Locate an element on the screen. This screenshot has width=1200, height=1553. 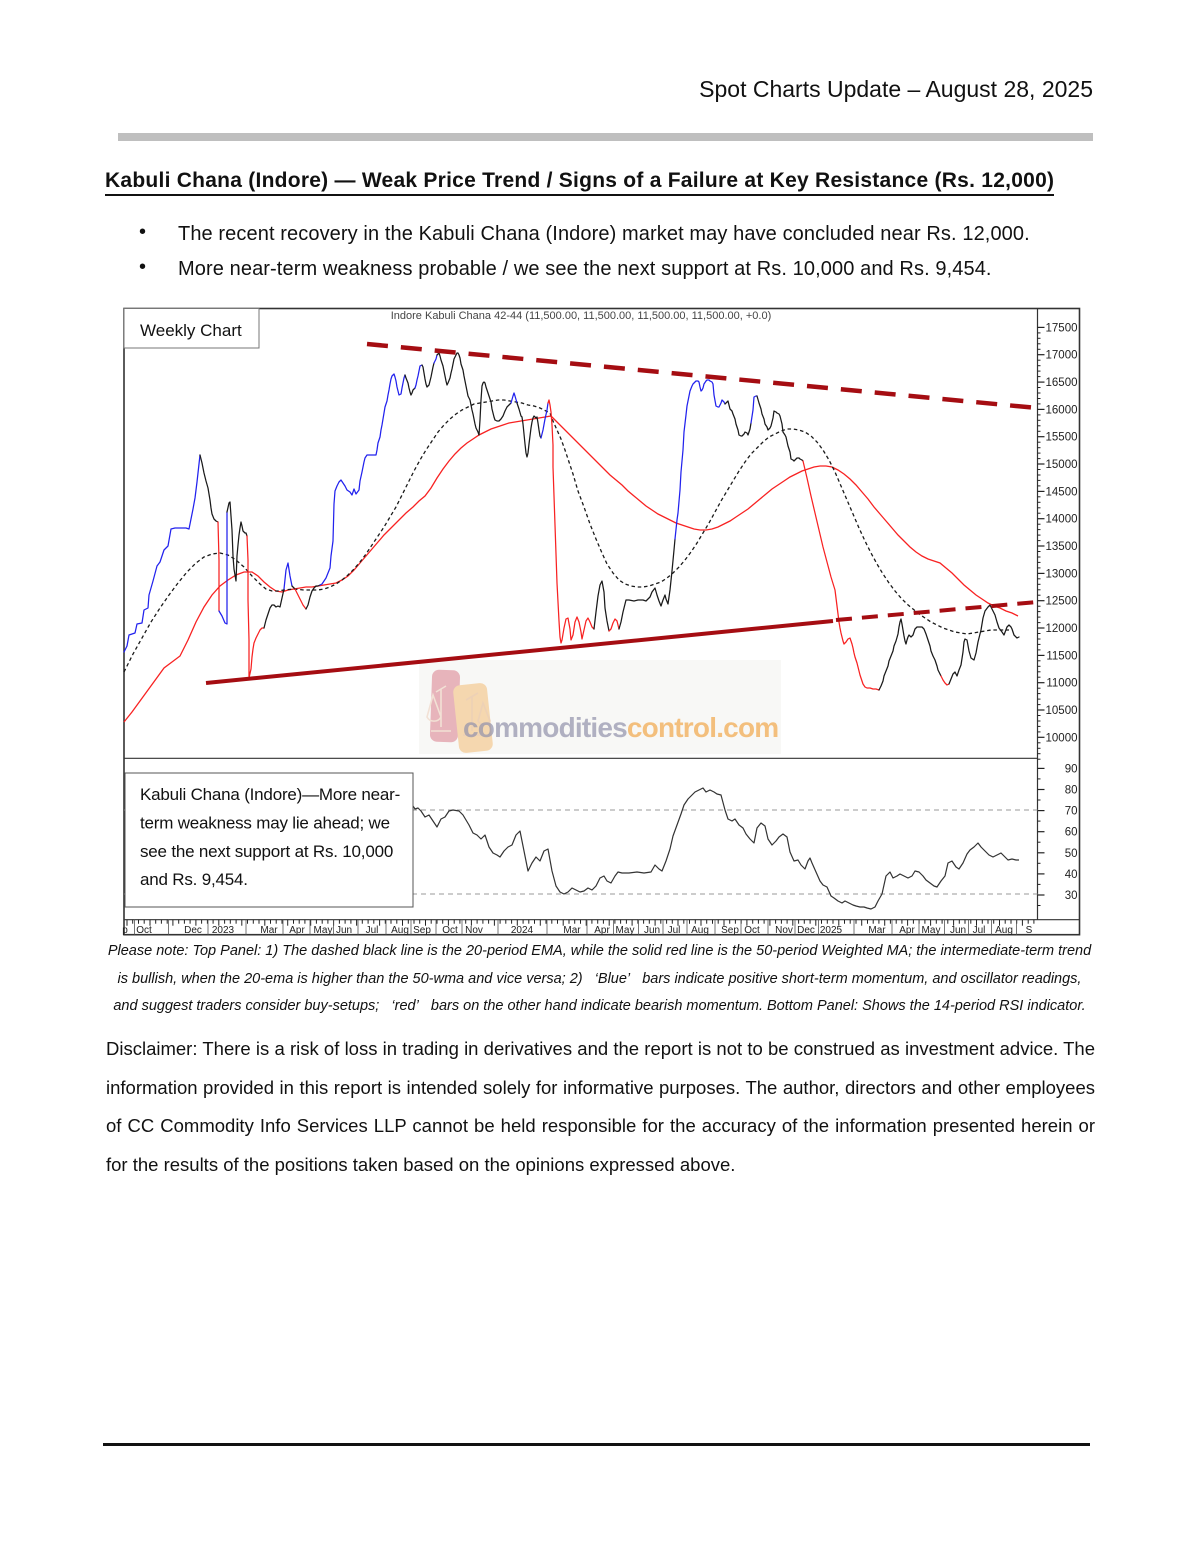
svg-text: 10500 is located at coordinates (1062, 711).